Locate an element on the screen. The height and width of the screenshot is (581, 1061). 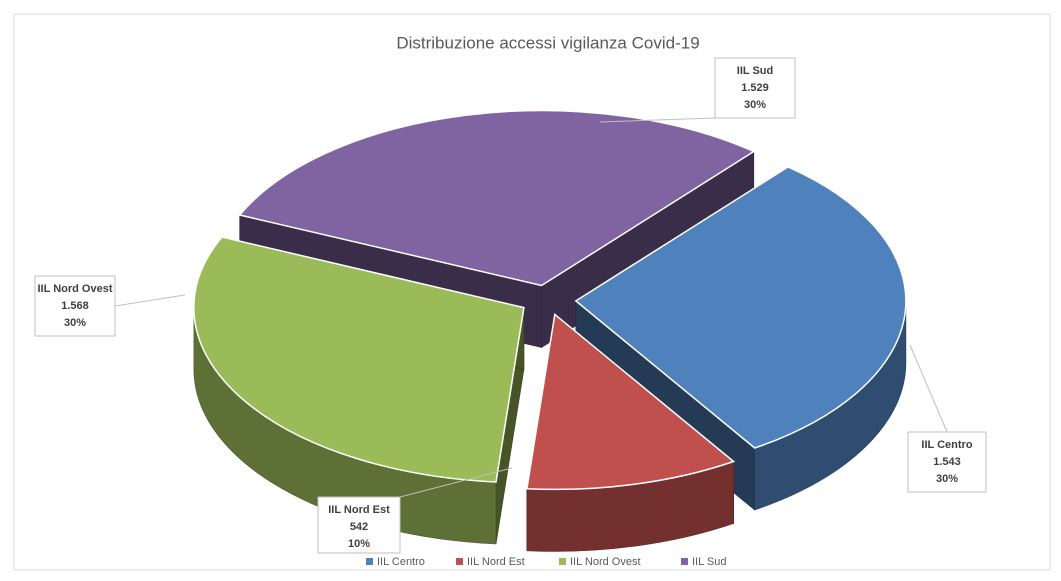
data-label-value: 1.543 is located at coordinates (947, 462).